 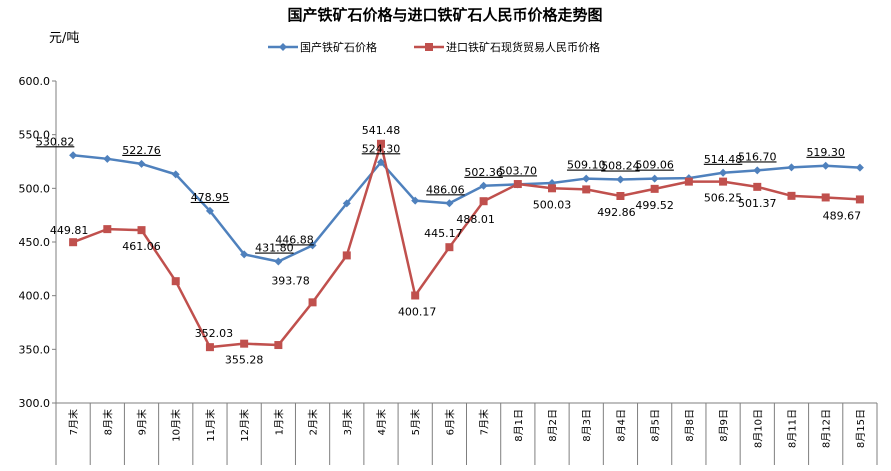 What do you see at coordinates (445, 189) in the screenshot?
I see `data-label-domestic: 486.06` at bounding box center [445, 189].